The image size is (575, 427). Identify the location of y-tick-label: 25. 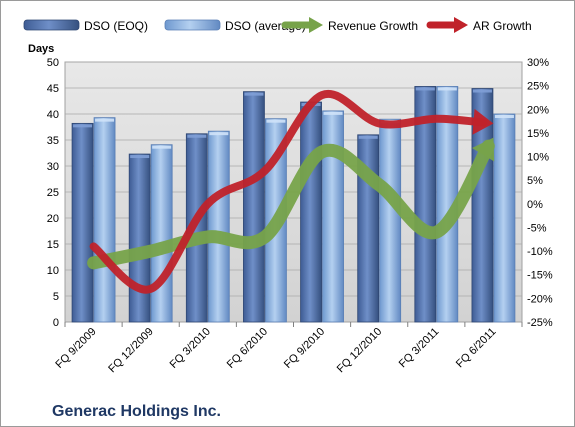
(53, 193).